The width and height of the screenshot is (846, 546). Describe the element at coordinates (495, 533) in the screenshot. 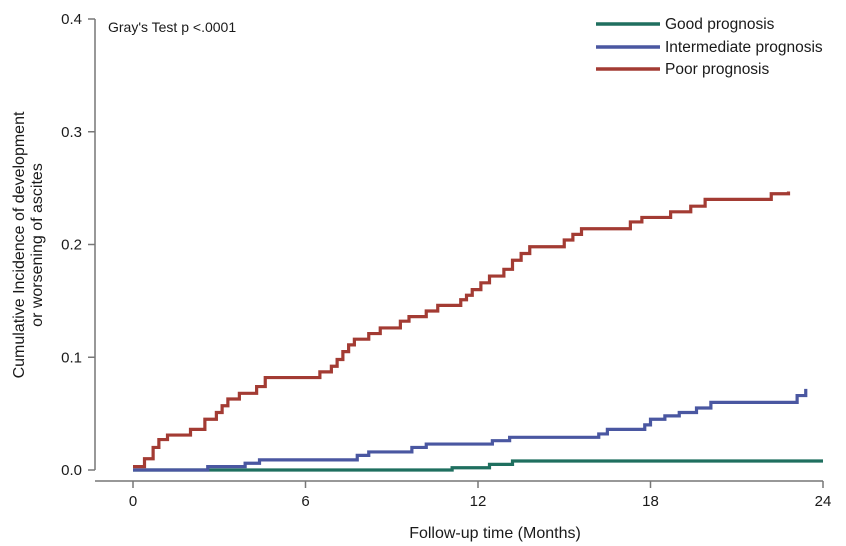

I see `x-axis-title: Follow-up time (Months)` at that location.